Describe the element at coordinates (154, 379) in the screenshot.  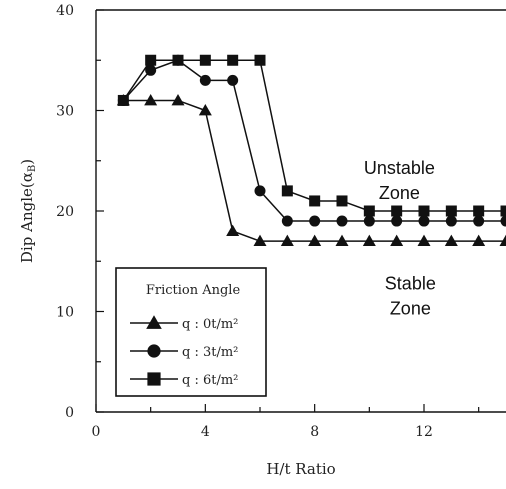
I see `legend-marker-square` at that location.